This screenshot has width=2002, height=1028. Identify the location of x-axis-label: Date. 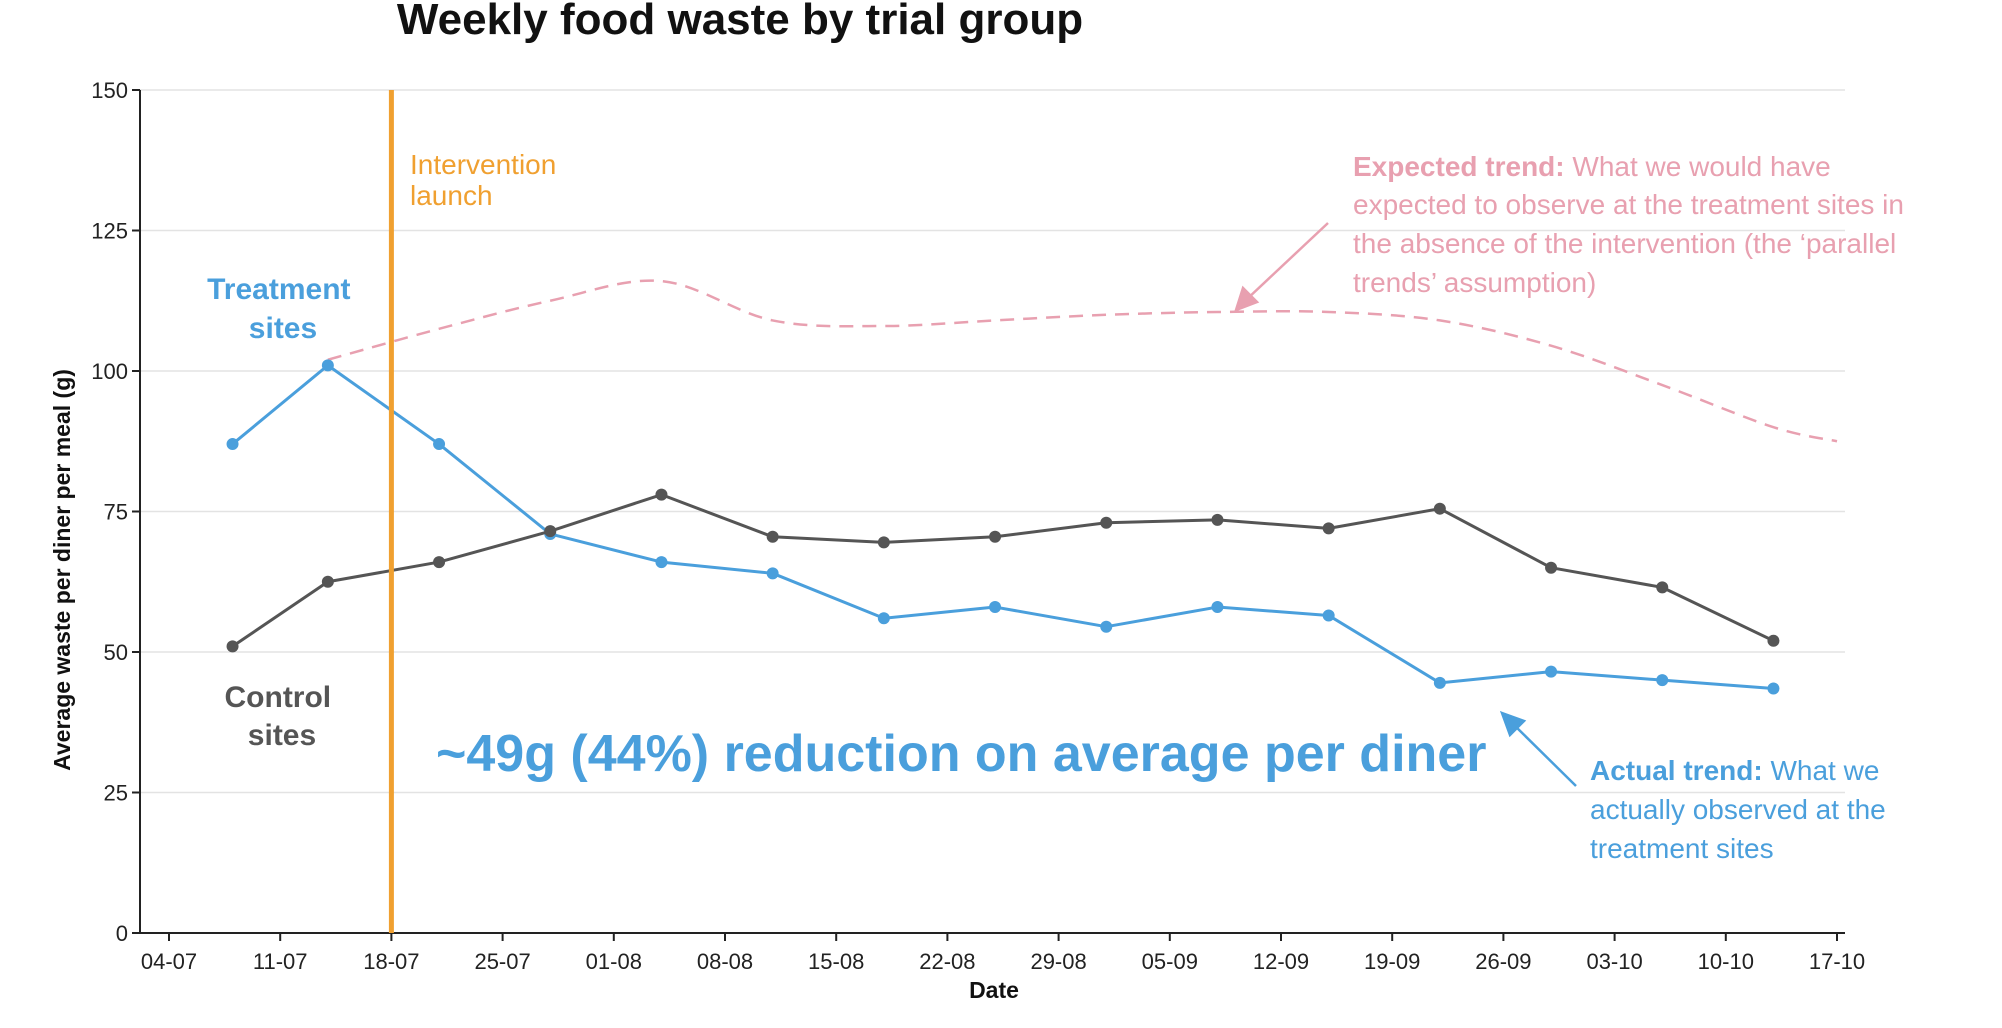
(994, 990).